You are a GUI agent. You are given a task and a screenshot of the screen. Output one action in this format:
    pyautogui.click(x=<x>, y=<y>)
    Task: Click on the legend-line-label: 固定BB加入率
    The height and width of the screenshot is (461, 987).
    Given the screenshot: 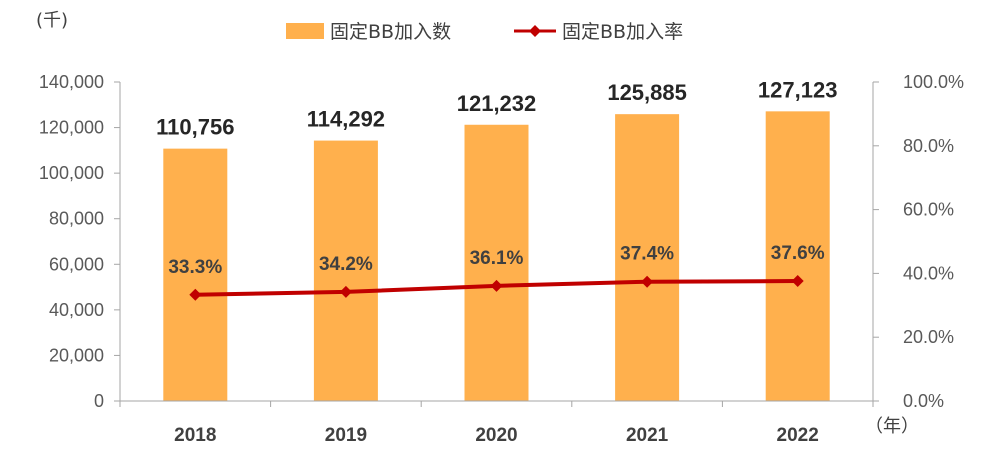 What is the action you would take?
    pyautogui.click(x=622, y=32)
    